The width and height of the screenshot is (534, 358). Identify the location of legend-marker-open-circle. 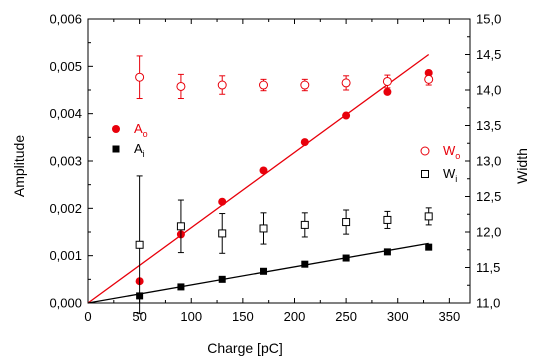
(425, 151).